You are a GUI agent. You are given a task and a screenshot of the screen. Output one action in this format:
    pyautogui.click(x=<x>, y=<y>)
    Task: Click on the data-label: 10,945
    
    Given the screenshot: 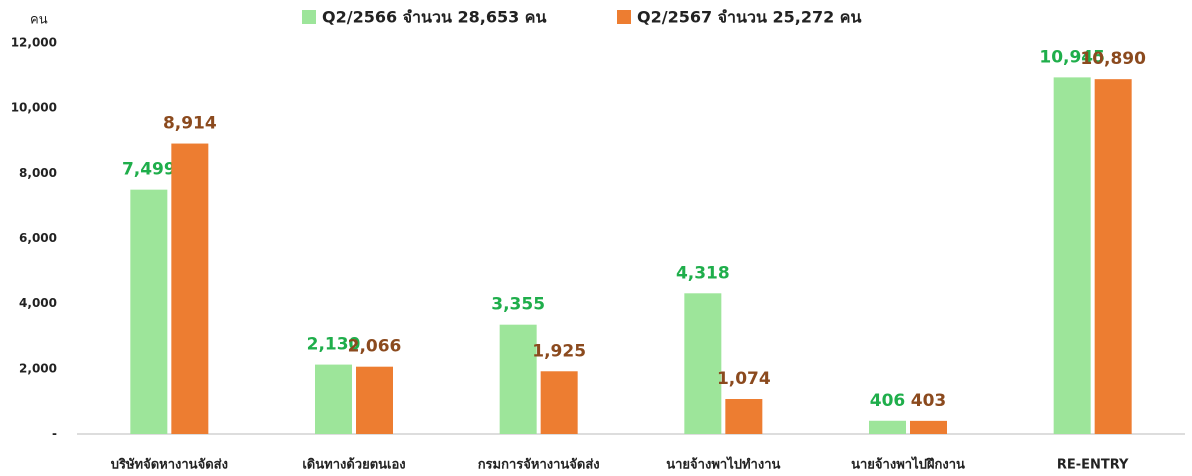 What is the action you would take?
    pyautogui.click(x=1072, y=57)
    